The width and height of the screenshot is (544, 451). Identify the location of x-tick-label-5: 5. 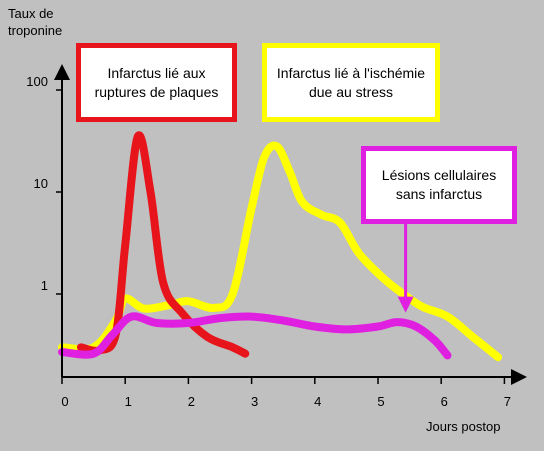
(380, 401).